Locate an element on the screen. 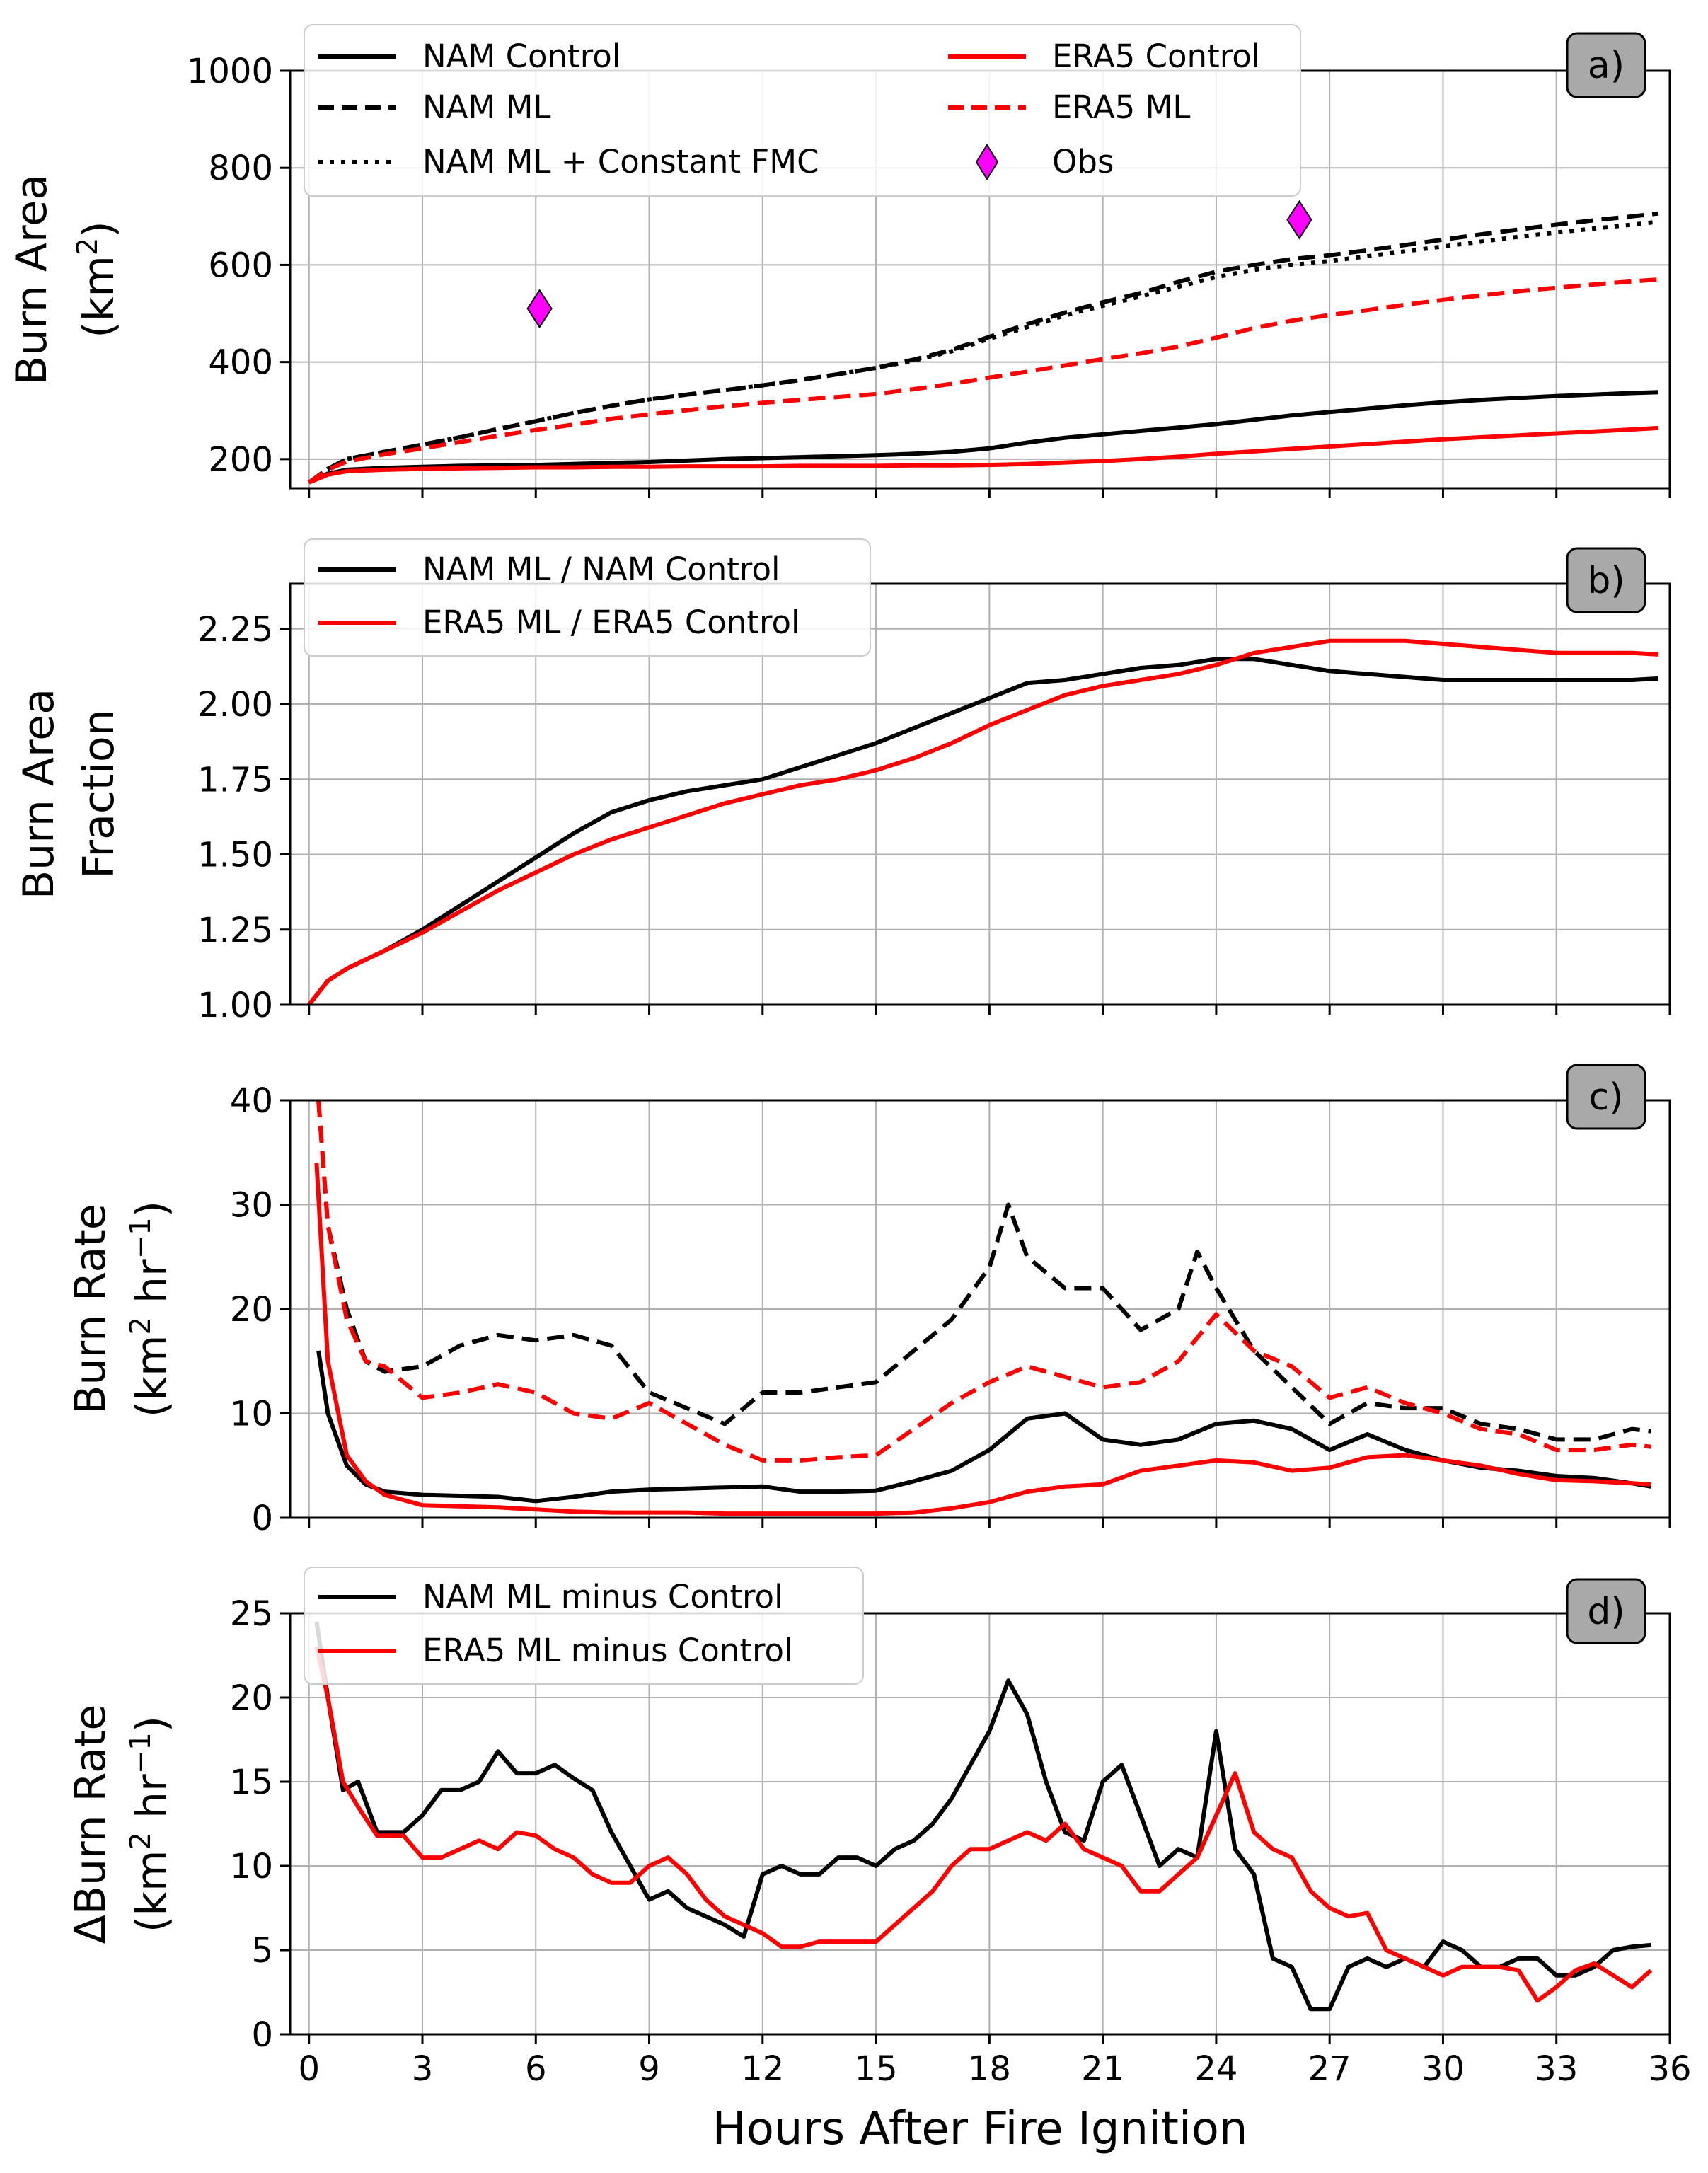 The width and height of the screenshot is (1708, 2173). panel-c-xticks is located at coordinates (989, 1523).